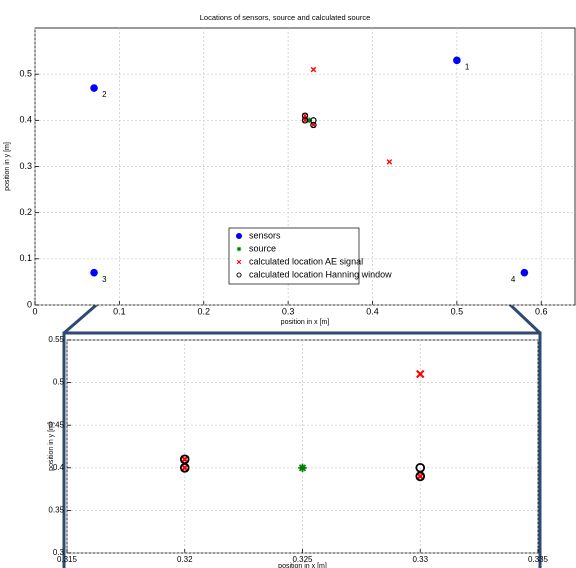 This screenshot has width=576, height=568. I want to click on x-tick-label: 0.5, so click(457, 311).